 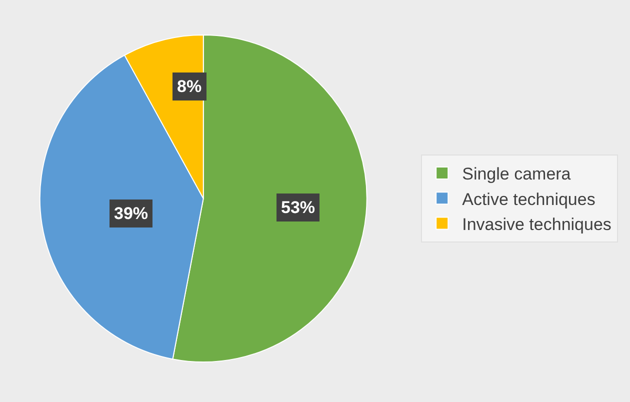 I want to click on data-label: 39%, so click(x=131, y=213).